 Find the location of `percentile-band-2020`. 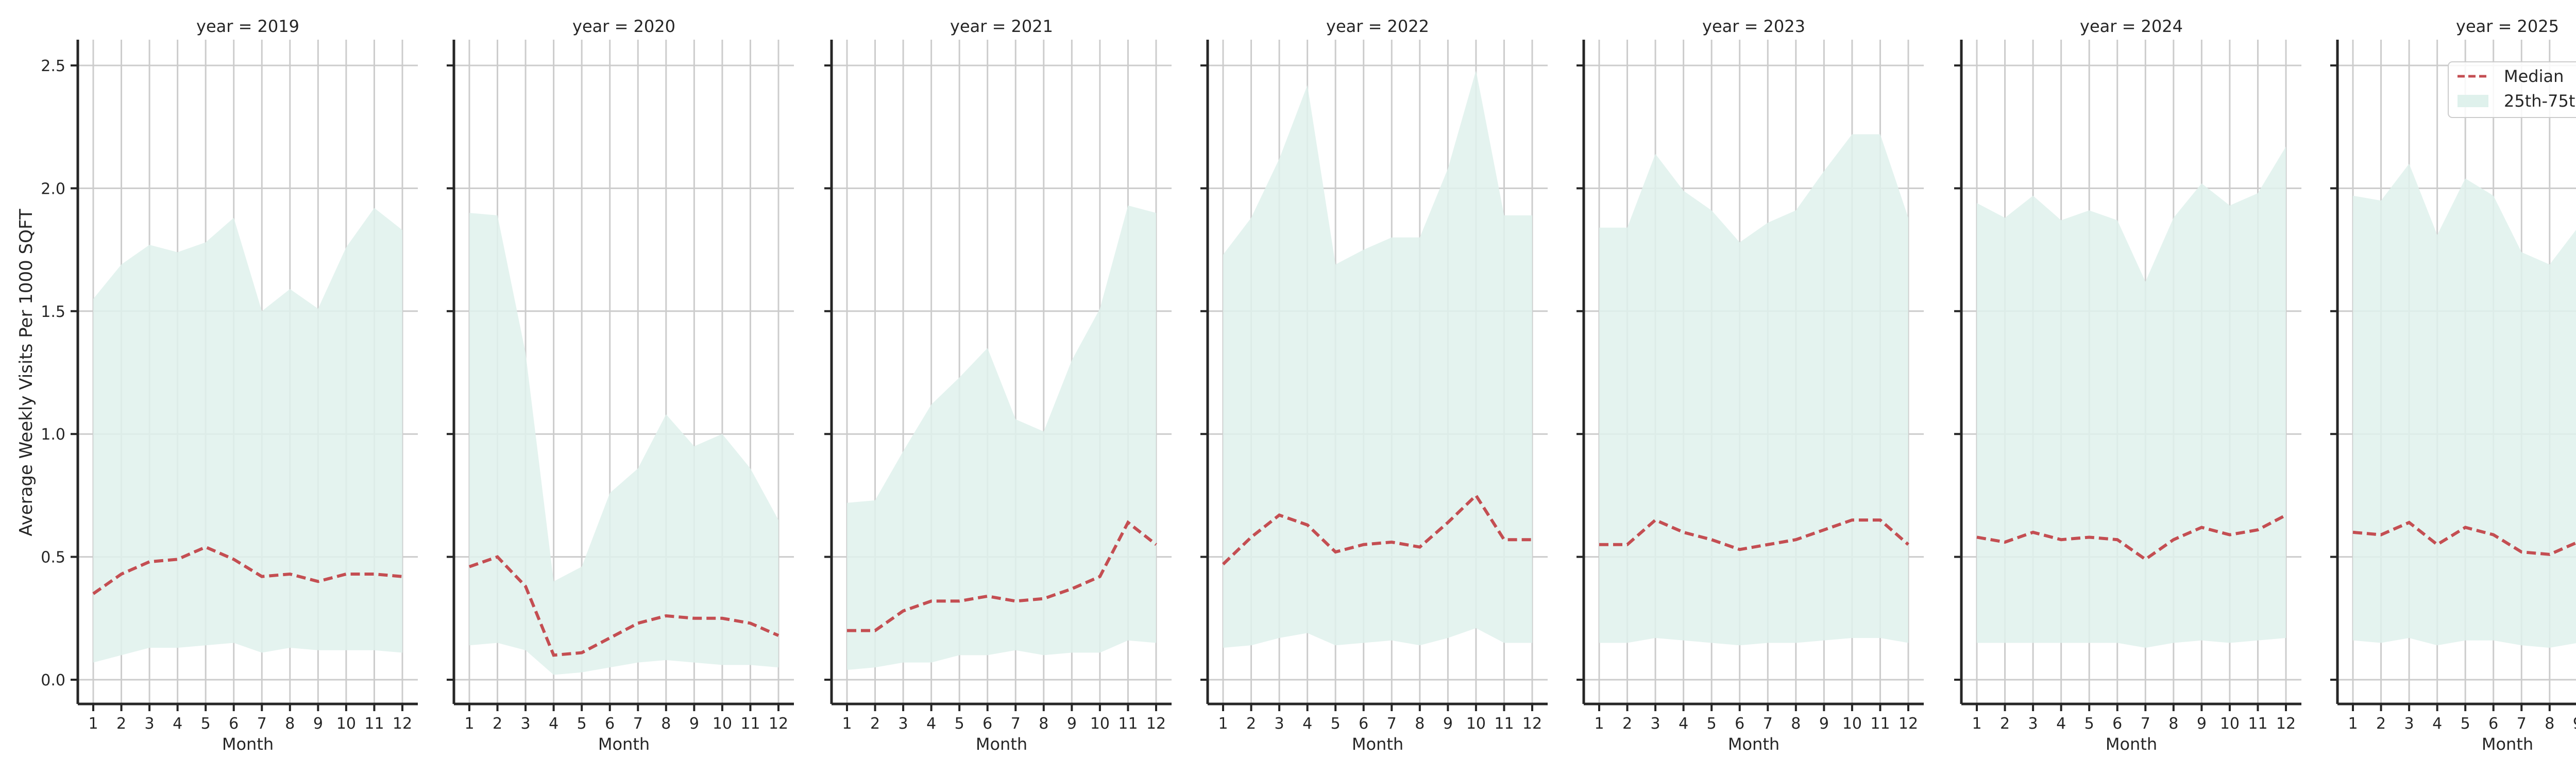

percentile-band-2020 is located at coordinates (623, 444).